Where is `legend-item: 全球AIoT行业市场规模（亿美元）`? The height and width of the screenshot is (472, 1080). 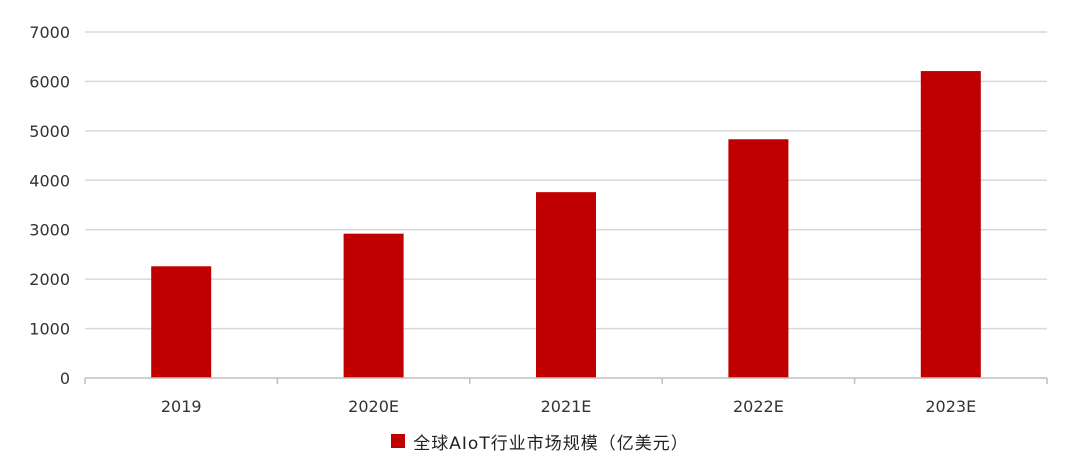
legend-item: 全球AIoT行业市场规模（亿美元） is located at coordinates (539, 441).